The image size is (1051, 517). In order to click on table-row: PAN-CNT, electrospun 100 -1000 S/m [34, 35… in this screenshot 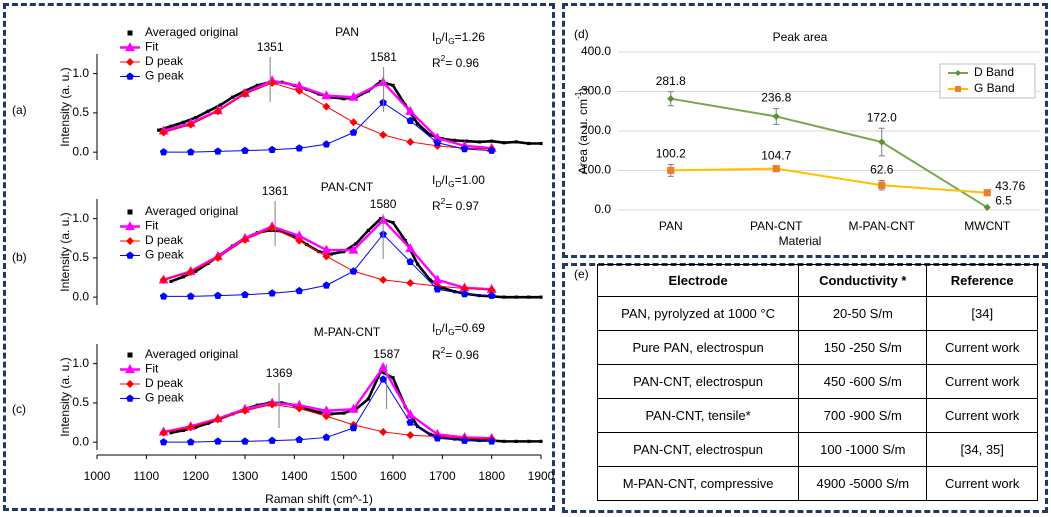, I will do `click(817, 449)`.